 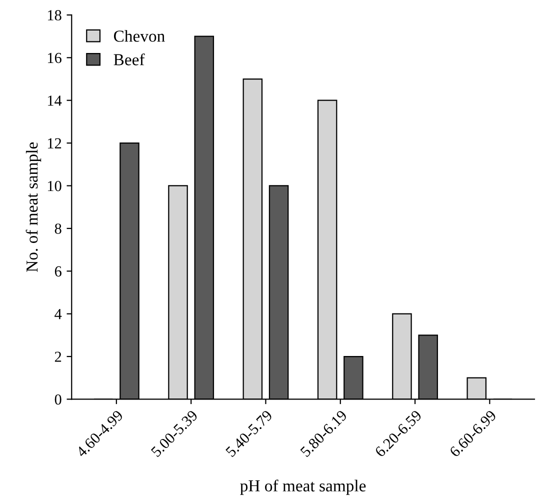 I want to click on y-tick-label: 8, so click(x=58, y=229).